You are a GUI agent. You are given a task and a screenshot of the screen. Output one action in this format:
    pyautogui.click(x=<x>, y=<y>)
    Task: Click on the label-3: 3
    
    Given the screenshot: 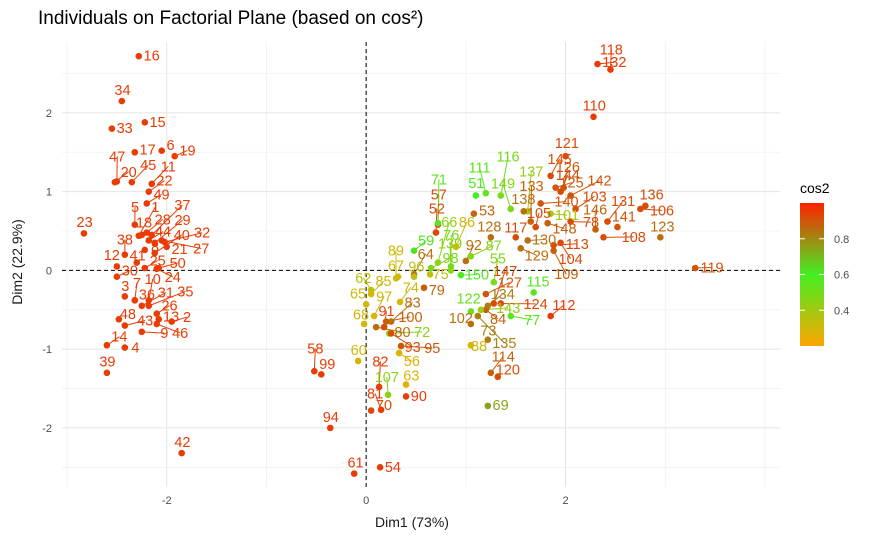 What is the action you would take?
    pyautogui.click(x=125, y=287)
    